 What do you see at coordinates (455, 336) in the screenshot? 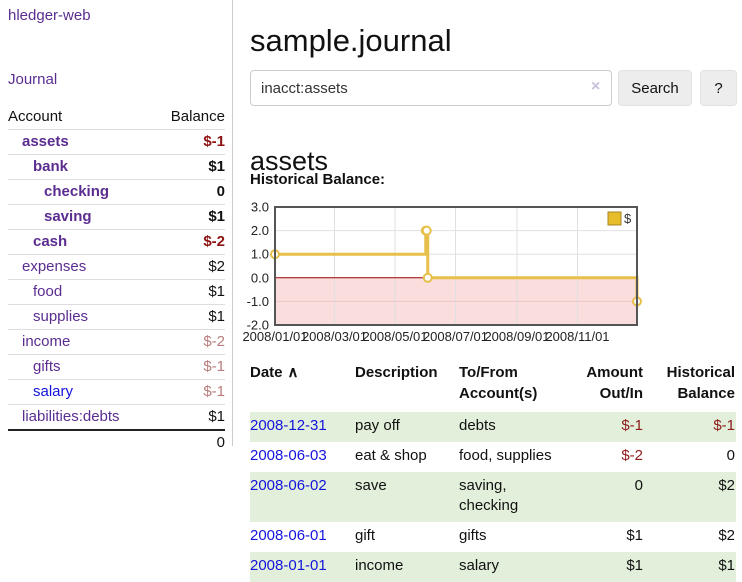
I see `x-tick-label: 2008/07/01` at bounding box center [455, 336].